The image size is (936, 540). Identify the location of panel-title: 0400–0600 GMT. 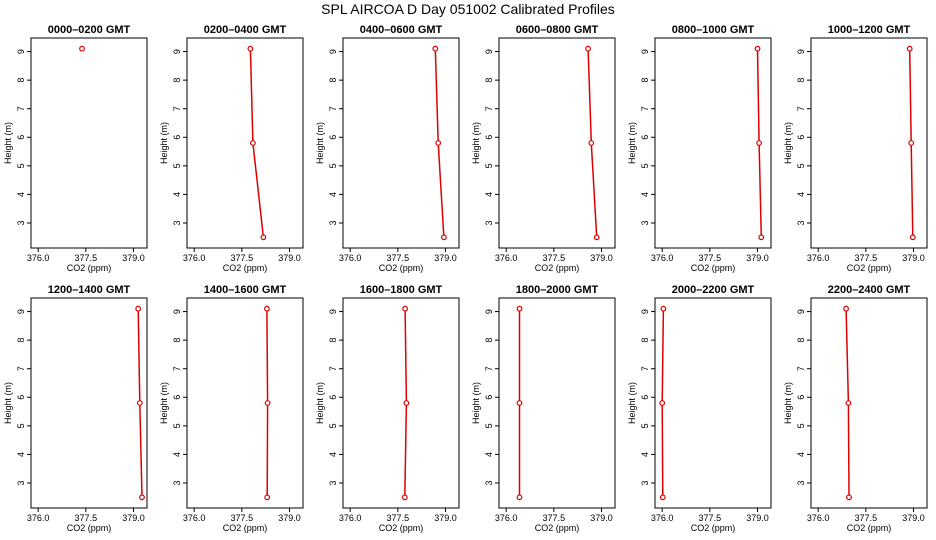
(401, 30).